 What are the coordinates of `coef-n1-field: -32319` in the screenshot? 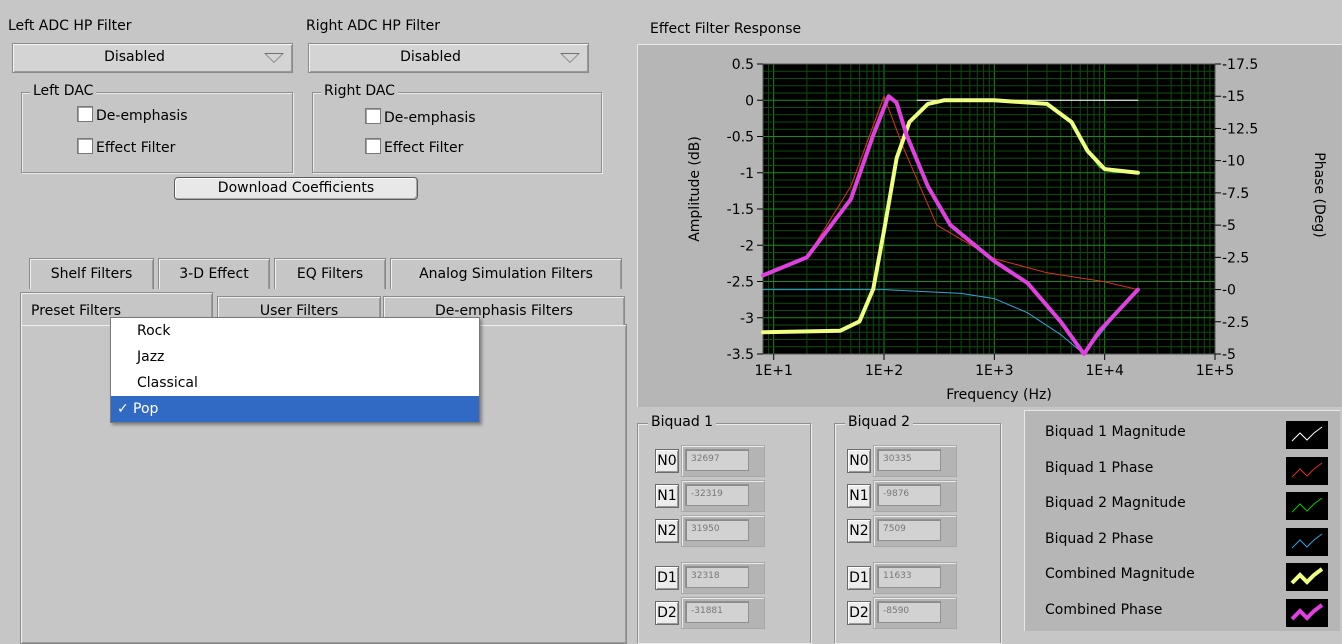 It's located at (717, 495).